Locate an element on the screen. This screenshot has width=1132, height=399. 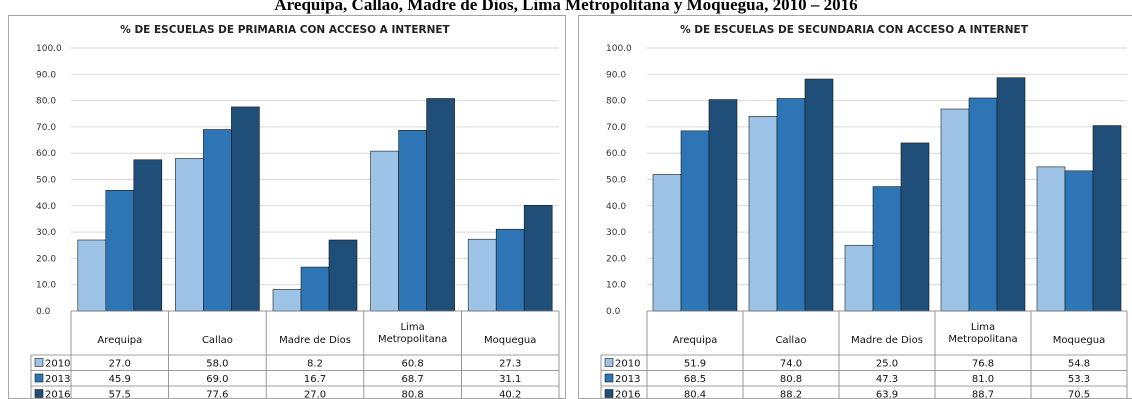
category-label: Lima Metropolitana is located at coordinates (982, 333).